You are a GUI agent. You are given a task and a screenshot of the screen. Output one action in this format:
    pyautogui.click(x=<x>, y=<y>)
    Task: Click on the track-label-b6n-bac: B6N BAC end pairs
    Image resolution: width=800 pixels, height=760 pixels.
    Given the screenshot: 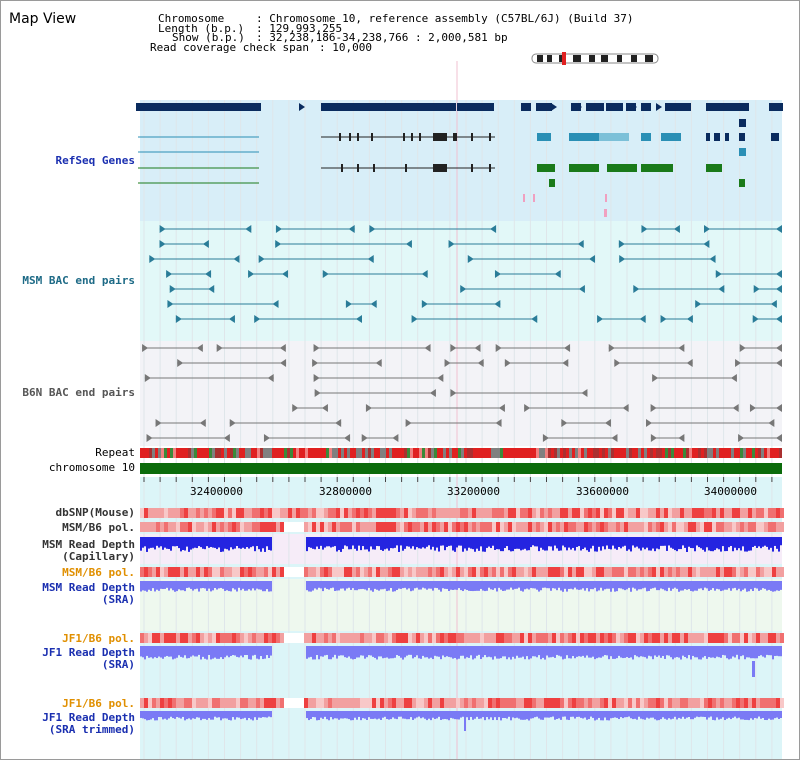 What is the action you would take?
    pyautogui.click(x=78, y=392)
    